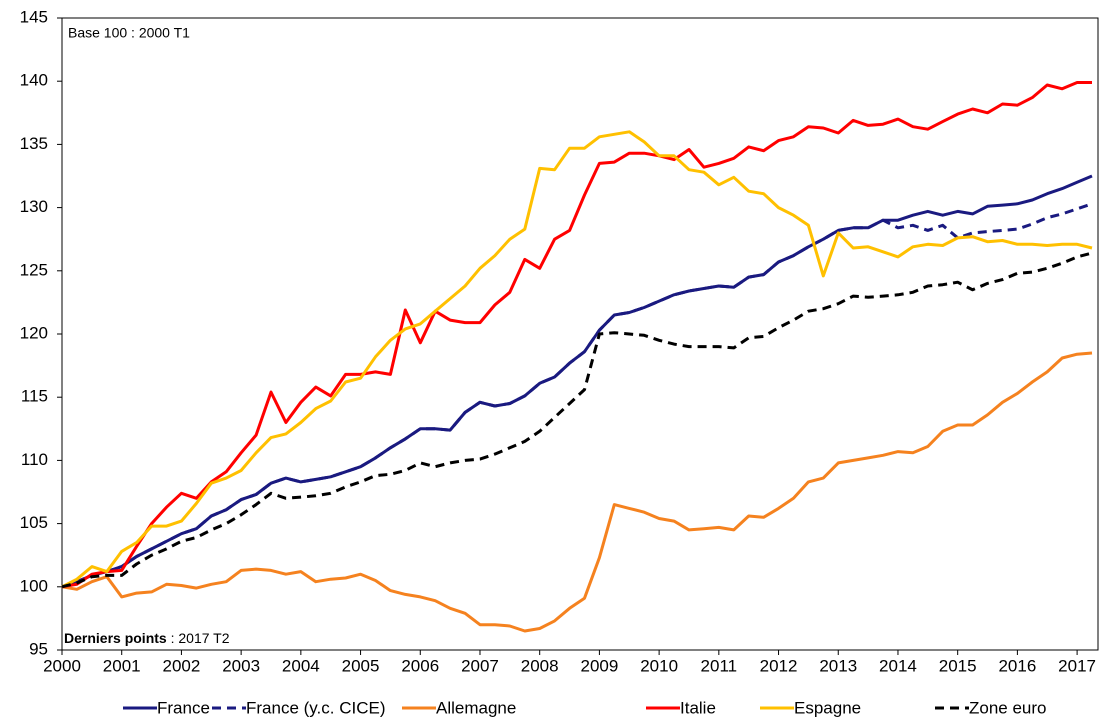 Image resolution: width=1101 pixels, height=719 pixels. Describe the element at coordinates (898, 665) in the screenshot. I see `x-tick-label: 2014` at that location.